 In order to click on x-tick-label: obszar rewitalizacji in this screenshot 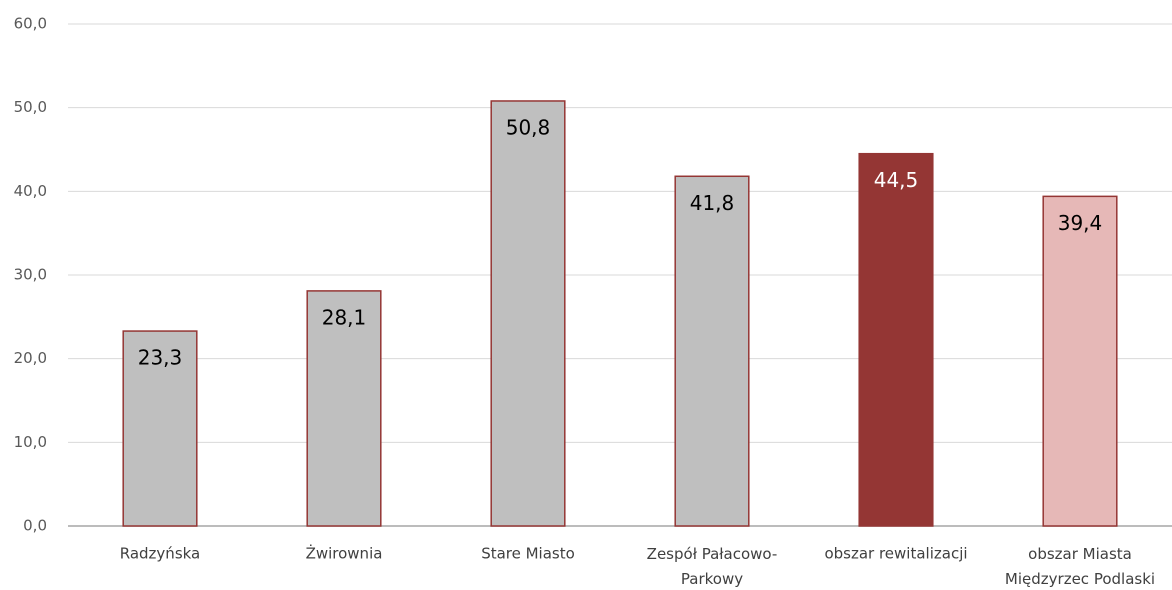, I will do `click(895, 554)`.